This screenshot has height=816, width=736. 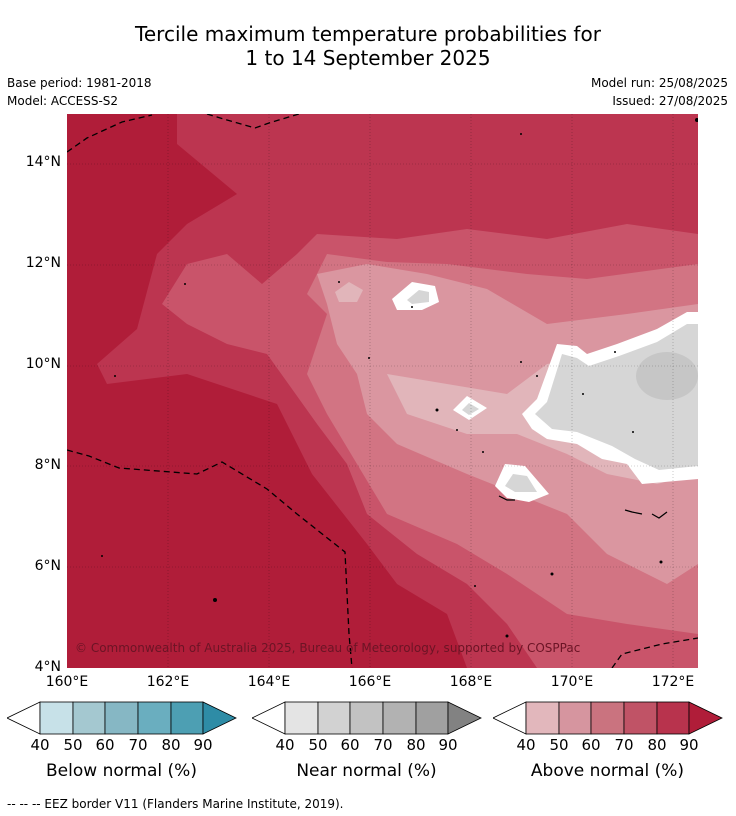 What do you see at coordinates (168, 682) in the screenshot?
I see `lon-label-162e: 162°E` at bounding box center [168, 682].